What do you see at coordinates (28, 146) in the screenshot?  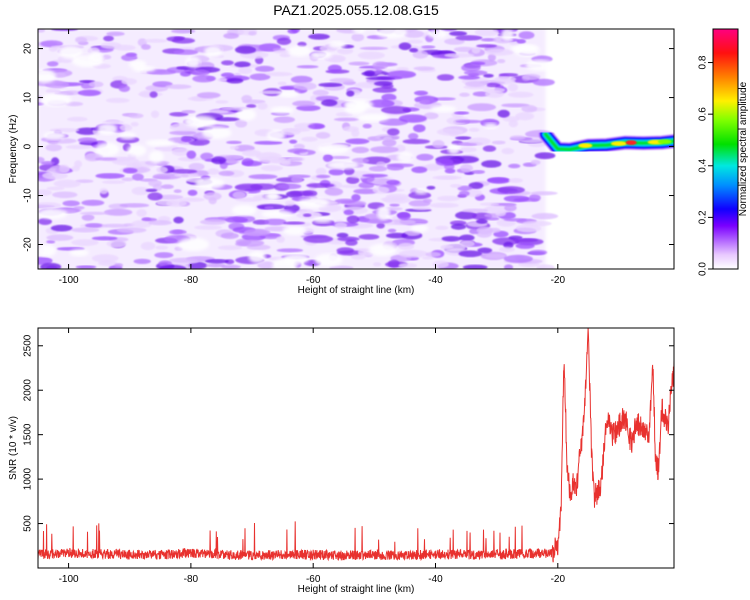 I see `spectrogram-y-tick-label: 0` at bounding box center [28, 146].